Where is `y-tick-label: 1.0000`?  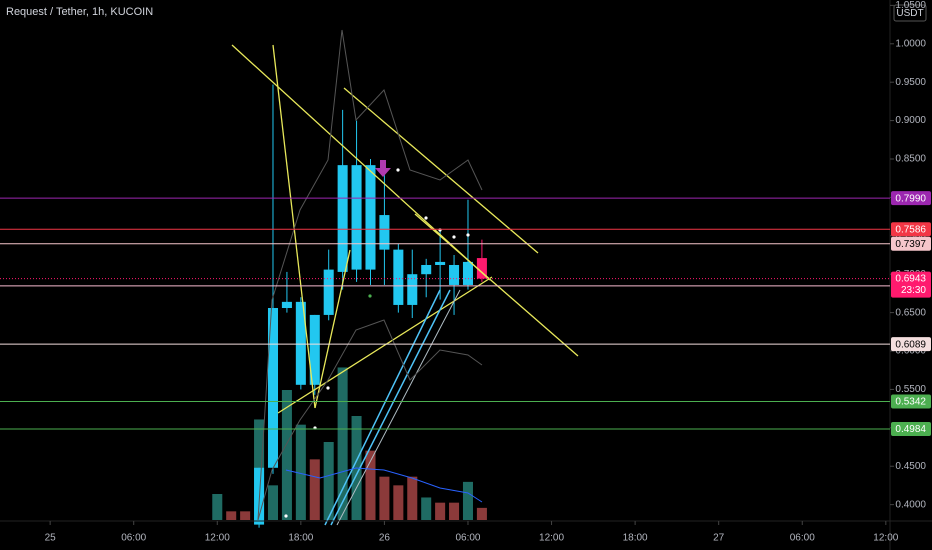
y-tick-label: 1.0000 is located at coordinates (910, 43).